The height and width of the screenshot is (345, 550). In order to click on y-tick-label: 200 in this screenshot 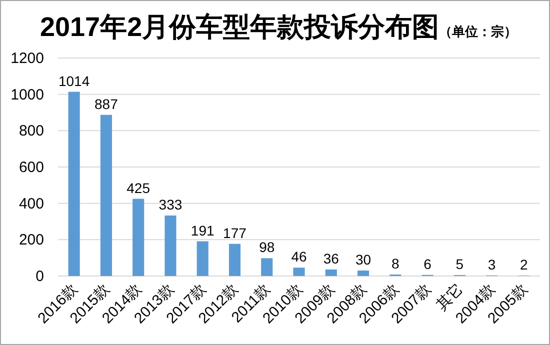, I will do `click(31, 240)`.